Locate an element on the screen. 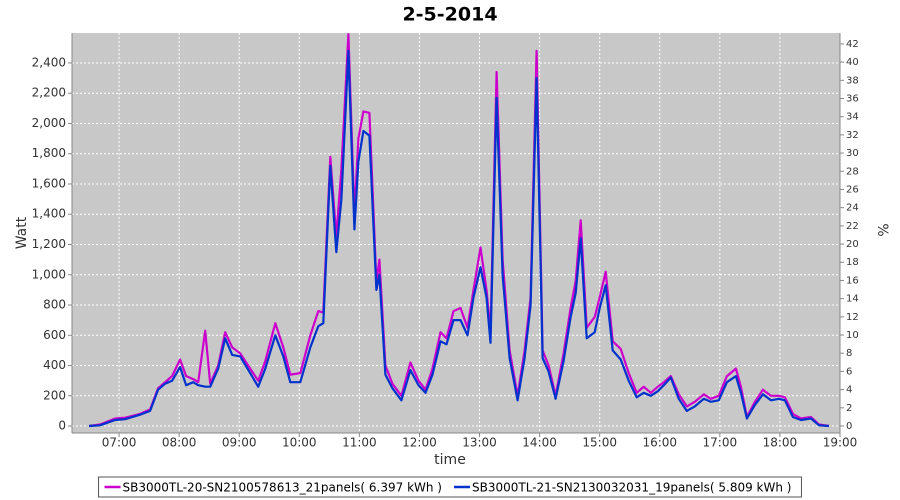 This screenshot has height=500, width=900. y2-tick-label: 24 is located at coordinates (852, 208).